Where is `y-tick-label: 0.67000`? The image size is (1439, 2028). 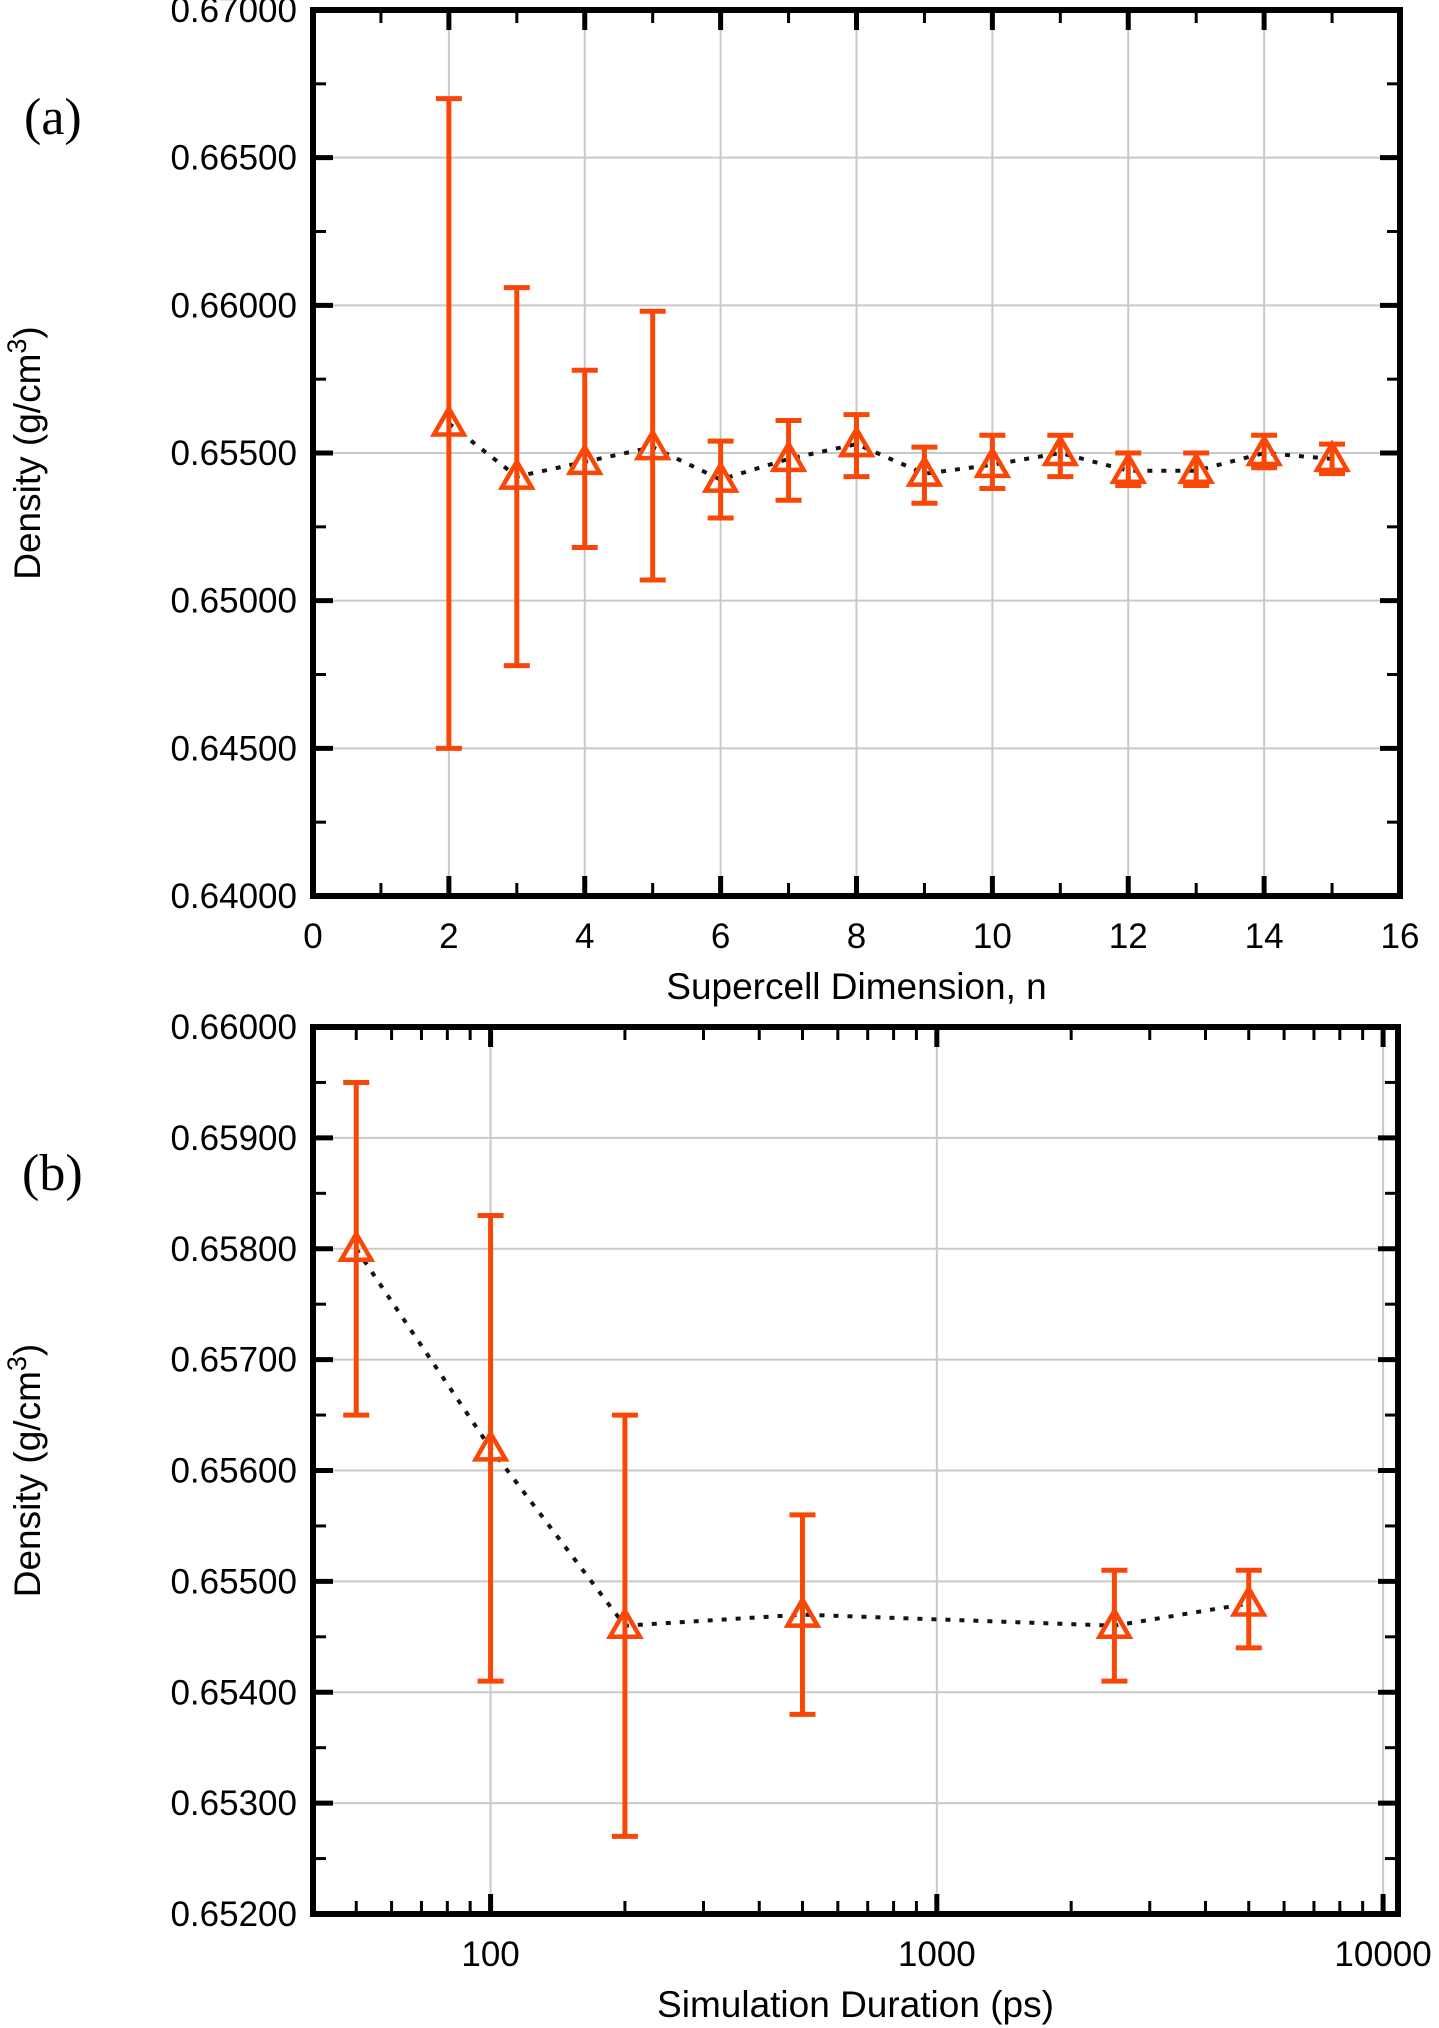 y-tick-label: 0.67000 is located at coordinates (233, 15).